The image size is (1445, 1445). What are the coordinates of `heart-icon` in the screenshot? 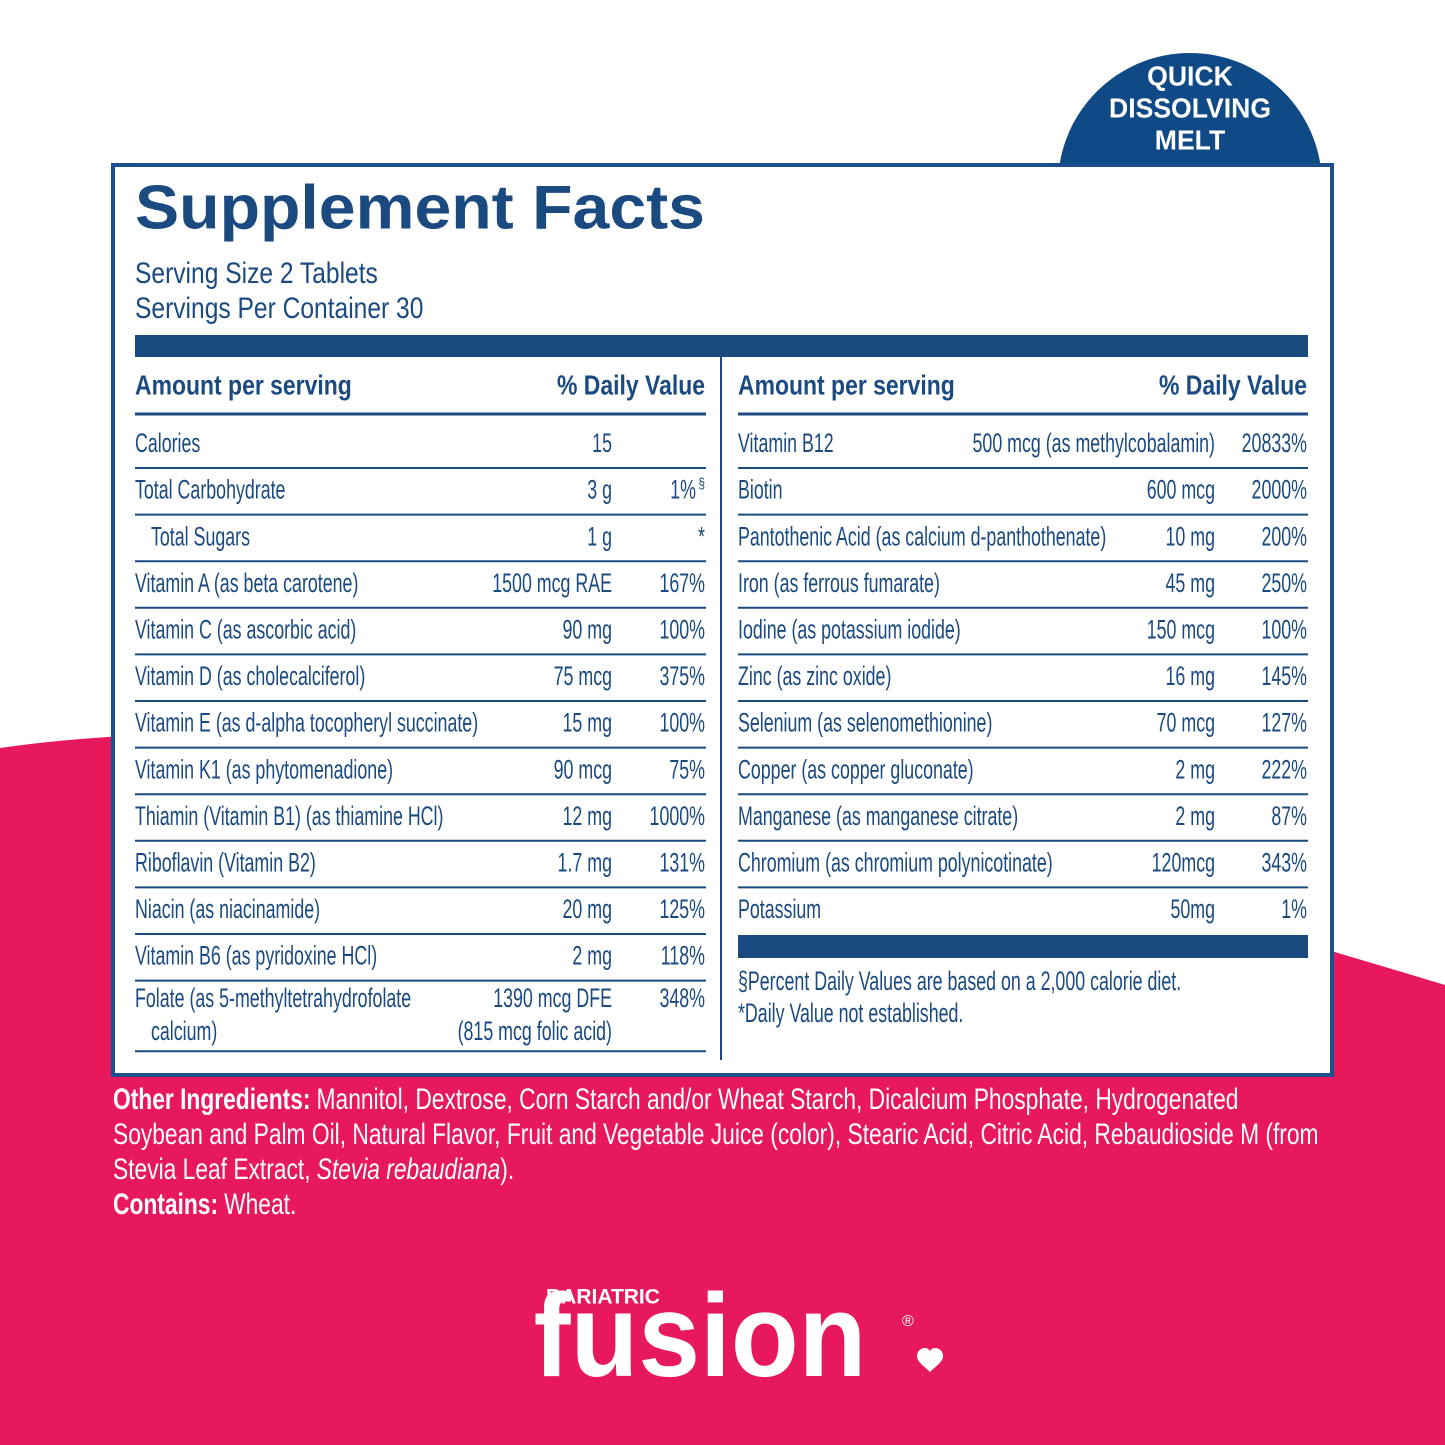 It's located at (930, 1360).